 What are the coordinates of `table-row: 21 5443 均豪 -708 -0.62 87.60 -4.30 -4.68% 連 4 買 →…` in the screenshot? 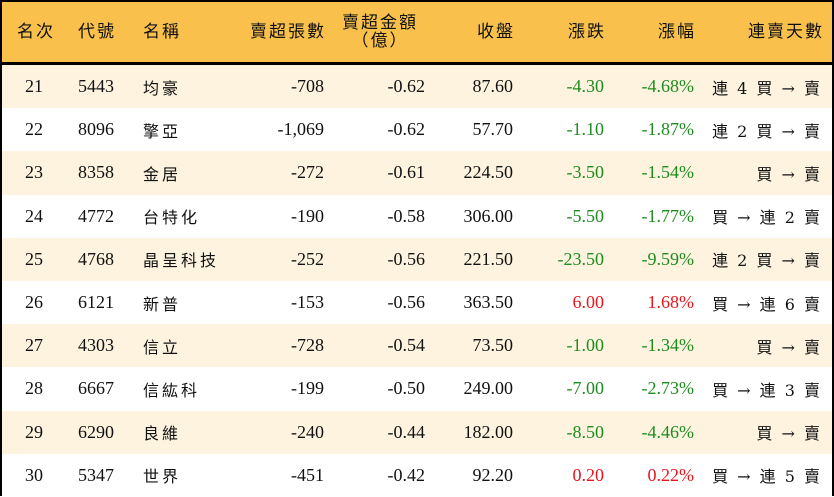 It's located at (417, 87).